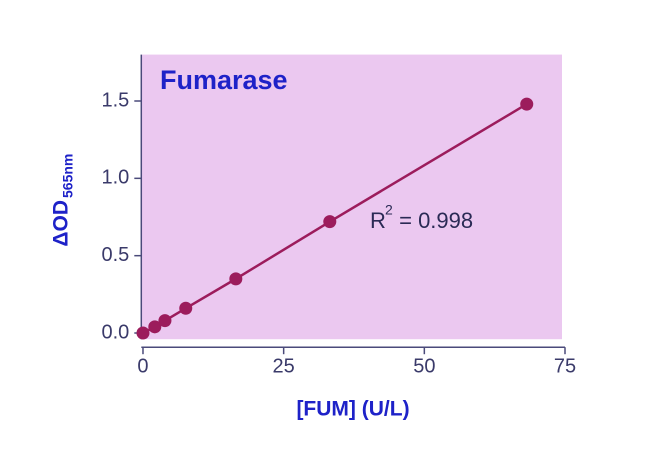 The image size is (650, 456). I want to click on y-tick-label: 0.0, so click(115, 332).